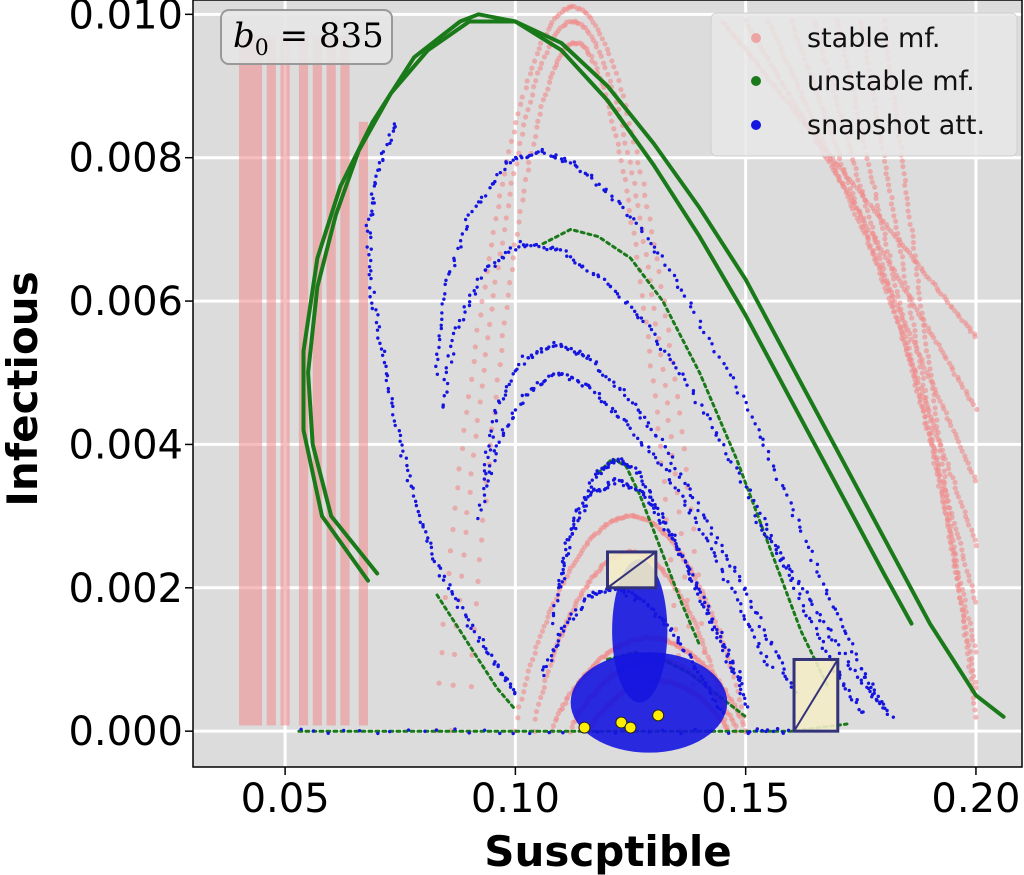 This screenshot has height=875, width=1024. Describe the element at coordinates (285, 380) in the screenshot. I see `stable-band` at that location.